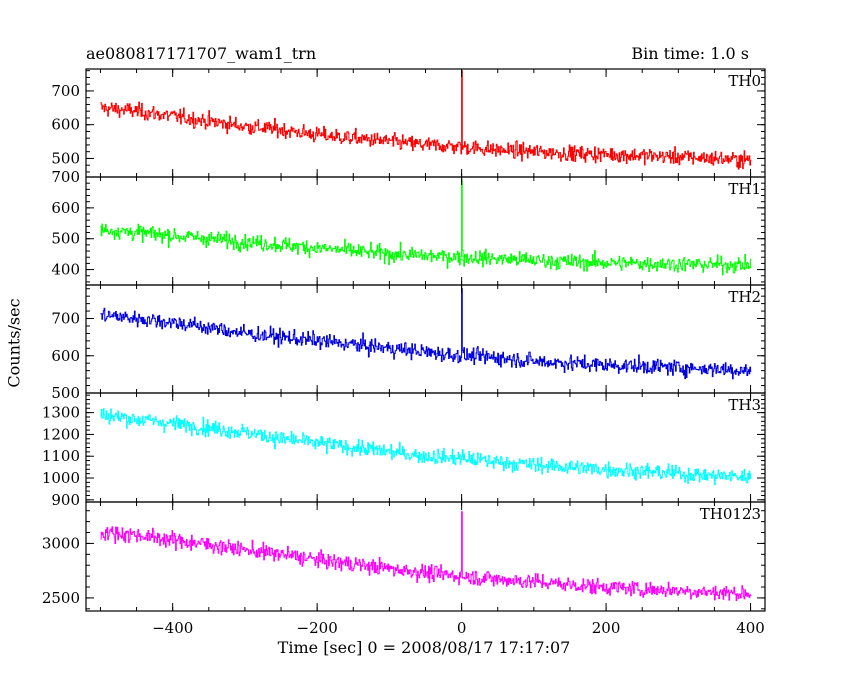  I want to click on ytick-label-th0-500: 500, so click(65, 158).